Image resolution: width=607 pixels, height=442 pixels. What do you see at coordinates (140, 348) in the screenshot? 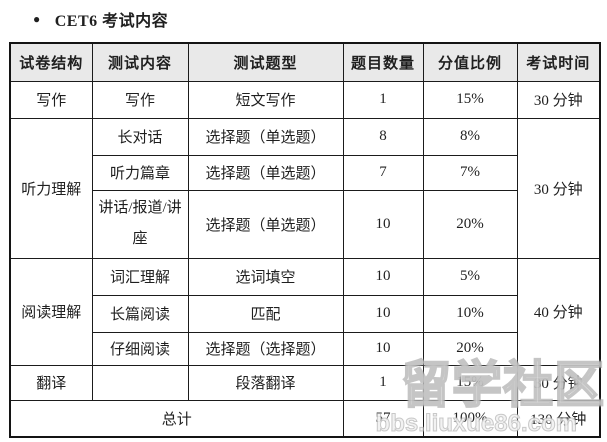
I see `table-cell: 仔细阅读` at bounding box center [140, 348].